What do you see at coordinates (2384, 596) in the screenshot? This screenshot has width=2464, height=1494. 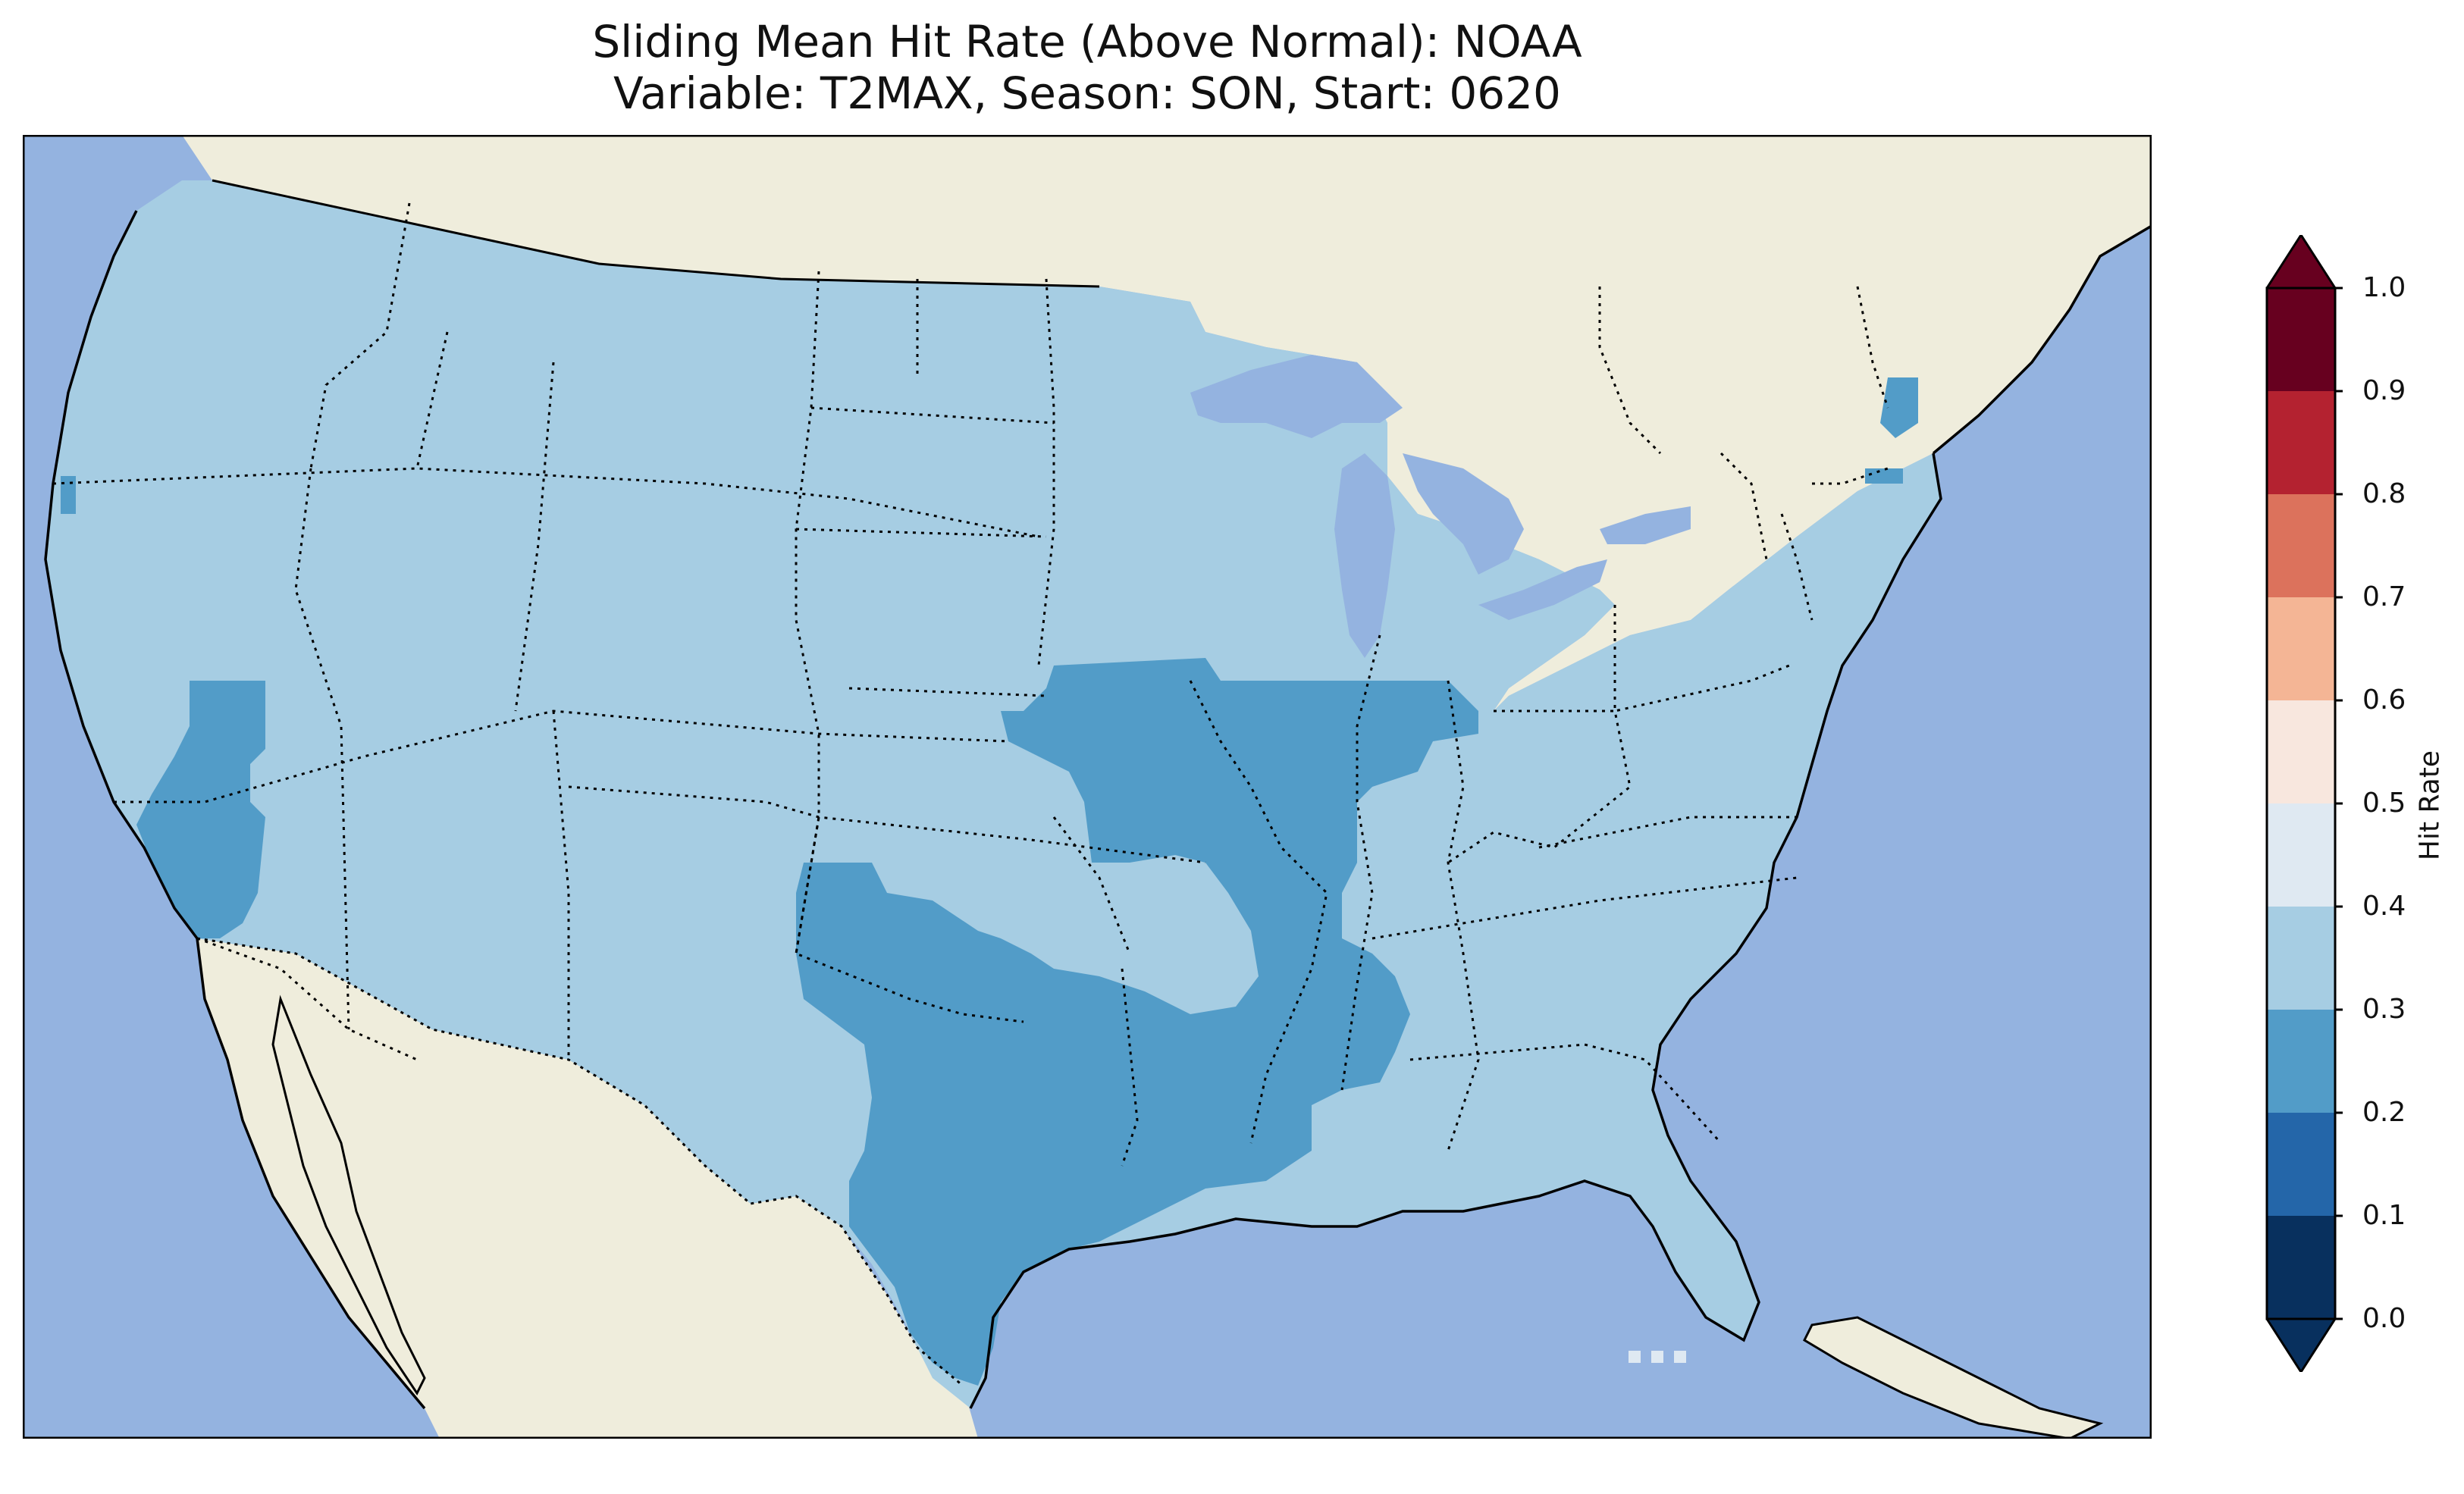 I see `colorbar-tick-label: 0.7` at bounding box center [2384, 596].